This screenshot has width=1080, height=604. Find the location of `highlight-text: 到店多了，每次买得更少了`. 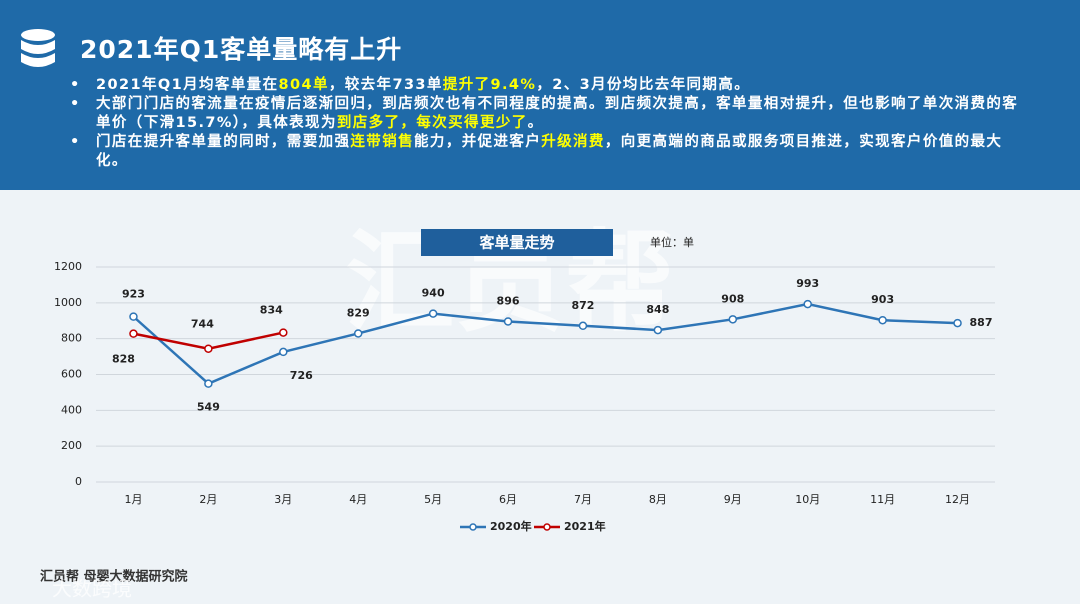

highlight-text: 到店多了，每次买得更少了 is located at coordinates (432, 123).